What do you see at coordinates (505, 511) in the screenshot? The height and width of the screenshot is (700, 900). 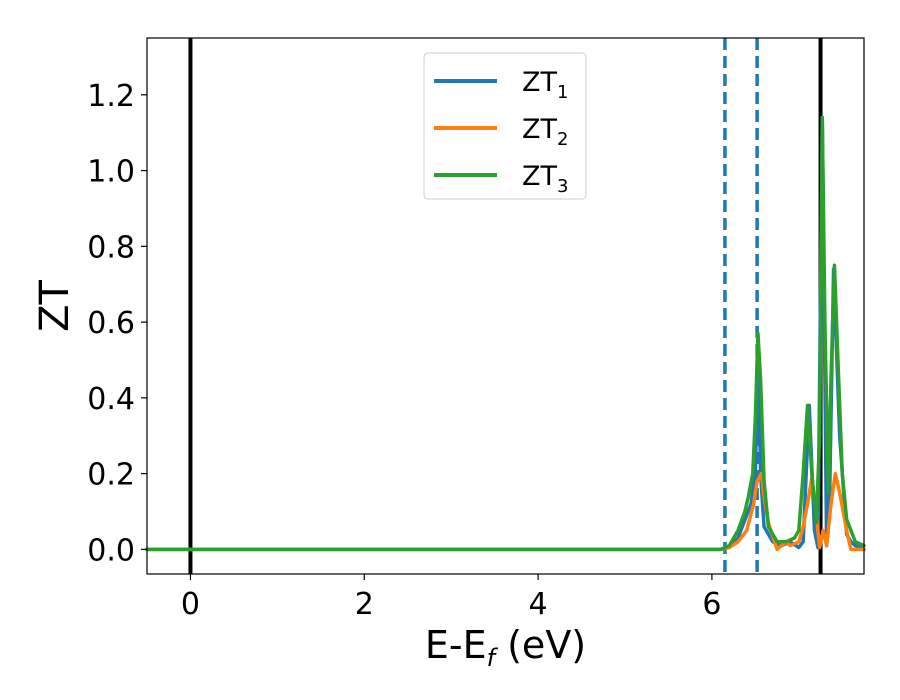 I see `series-line-zt2` at bounding box center [505, 511].